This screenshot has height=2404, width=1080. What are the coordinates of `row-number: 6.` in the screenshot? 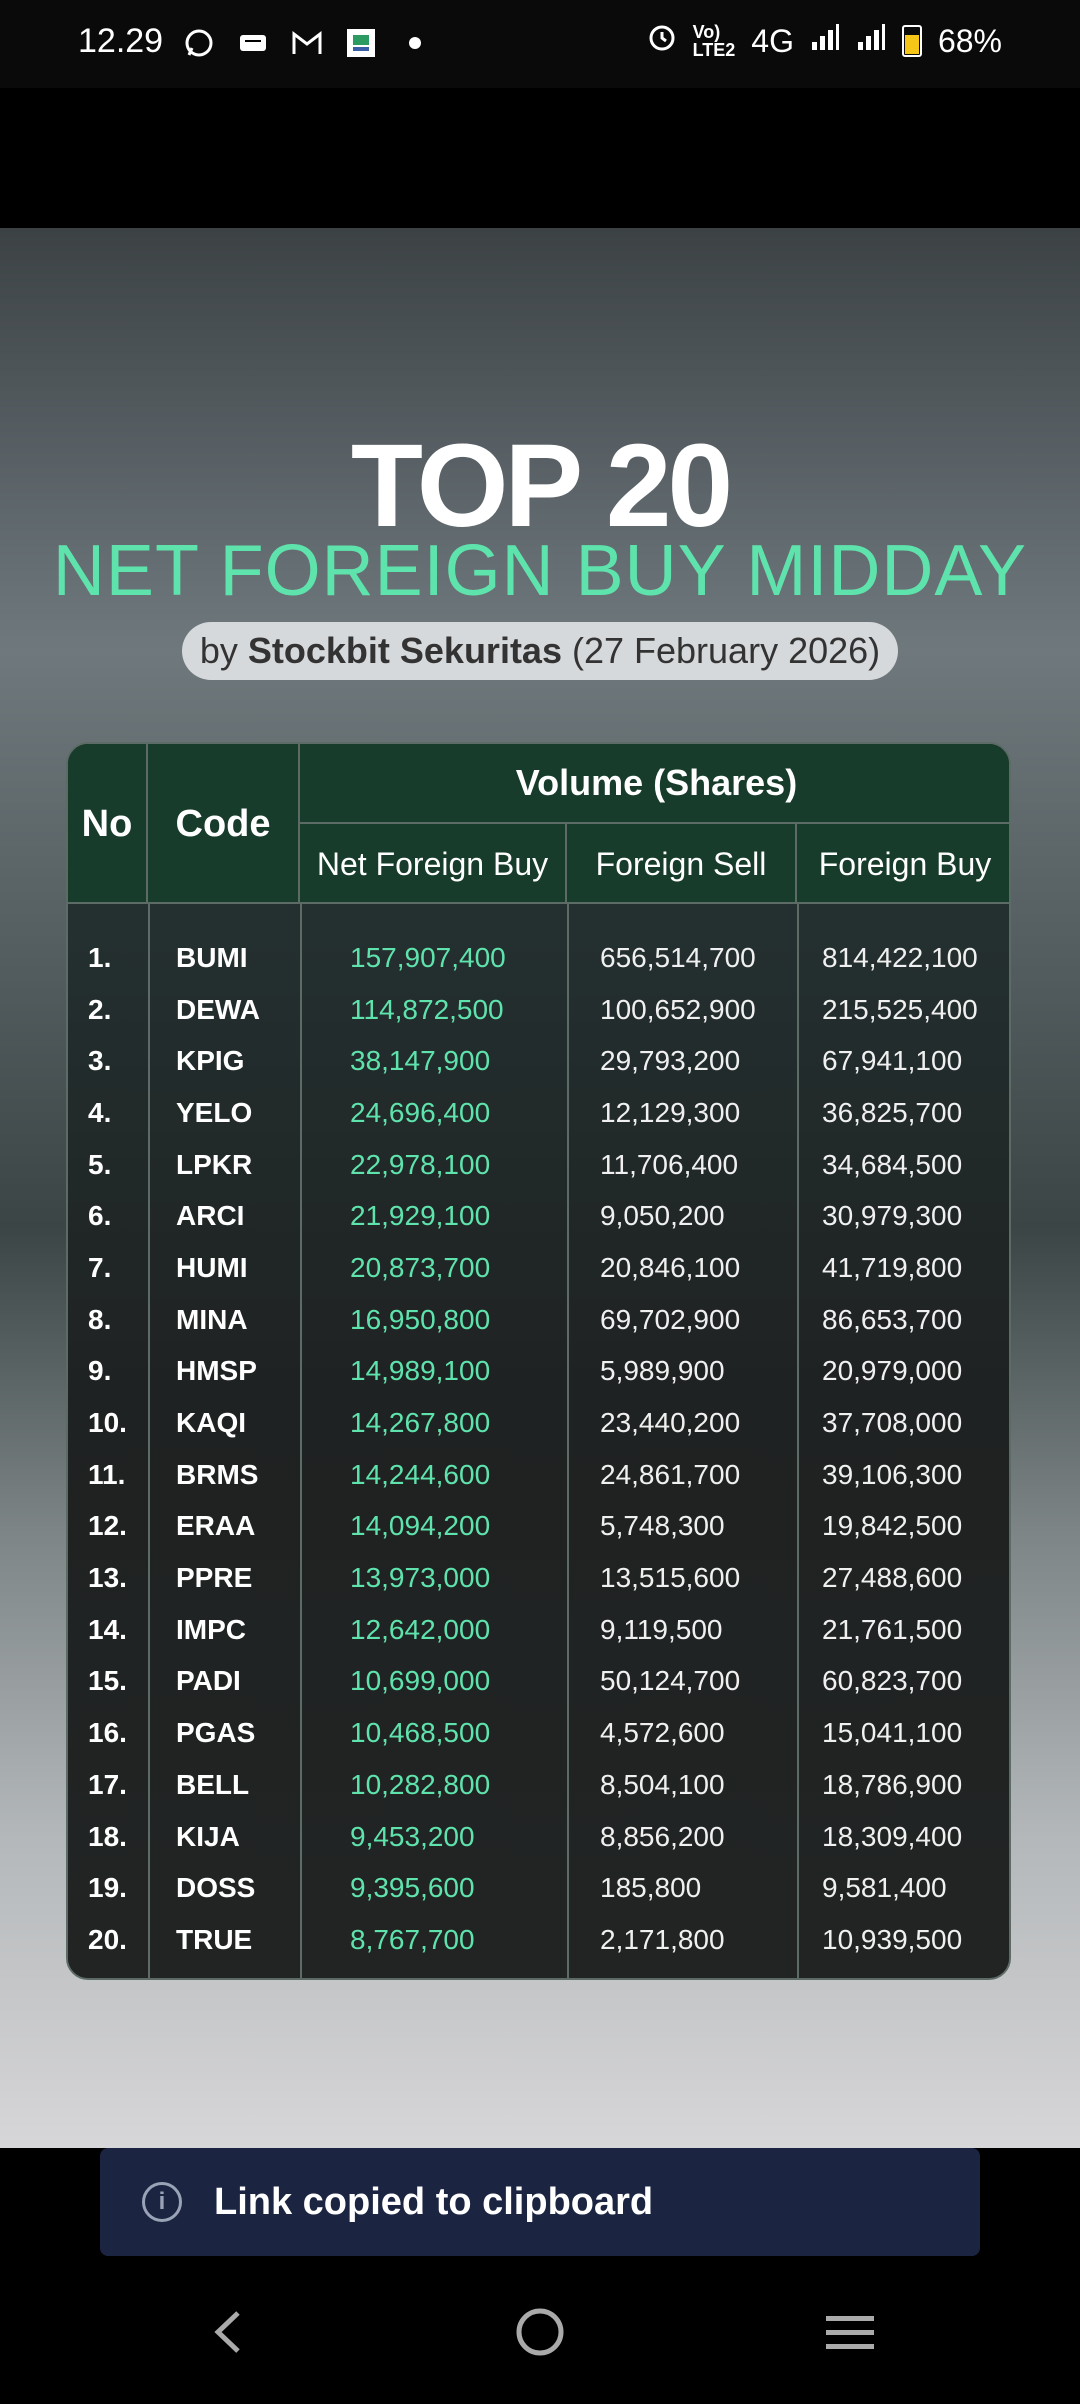 It's located at (100, 1216).